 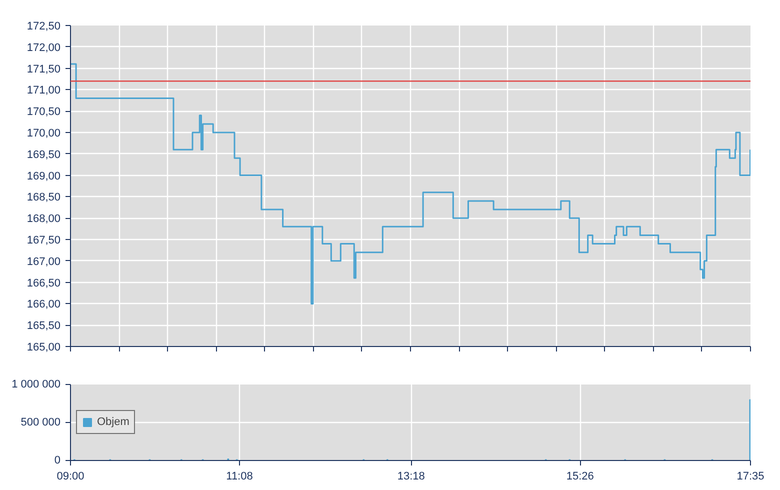 I want to click on y-tick-label: 172,00, so click(x=43, y=48).